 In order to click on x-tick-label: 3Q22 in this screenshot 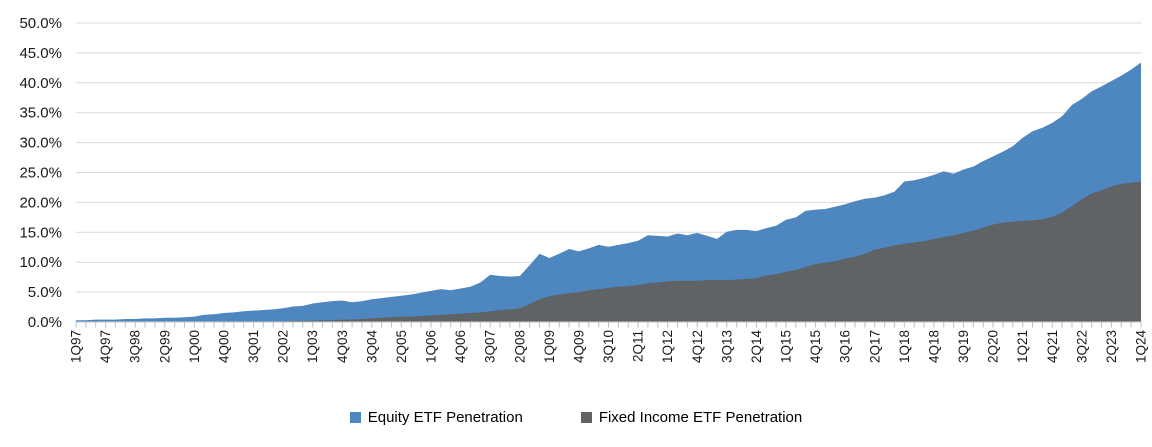, I will do `click(1081, 346)`.